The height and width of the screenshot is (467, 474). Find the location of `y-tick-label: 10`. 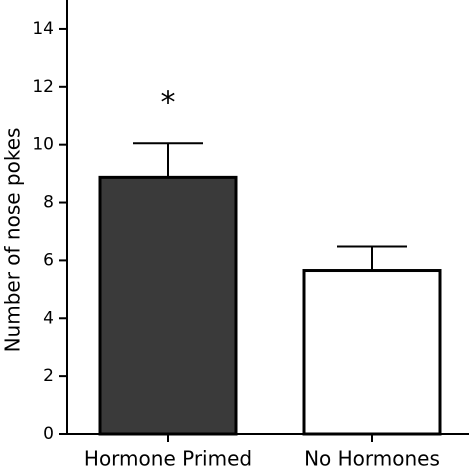

y-tick-label: 10 is located at coordinates (43, 145).